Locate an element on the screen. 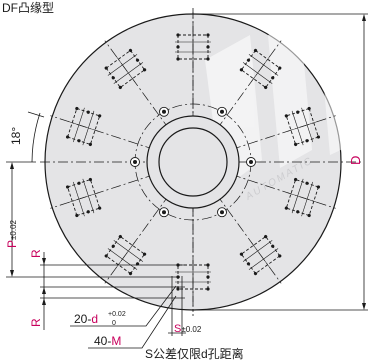  thread-letter: M is located at coordinates (116, 341).